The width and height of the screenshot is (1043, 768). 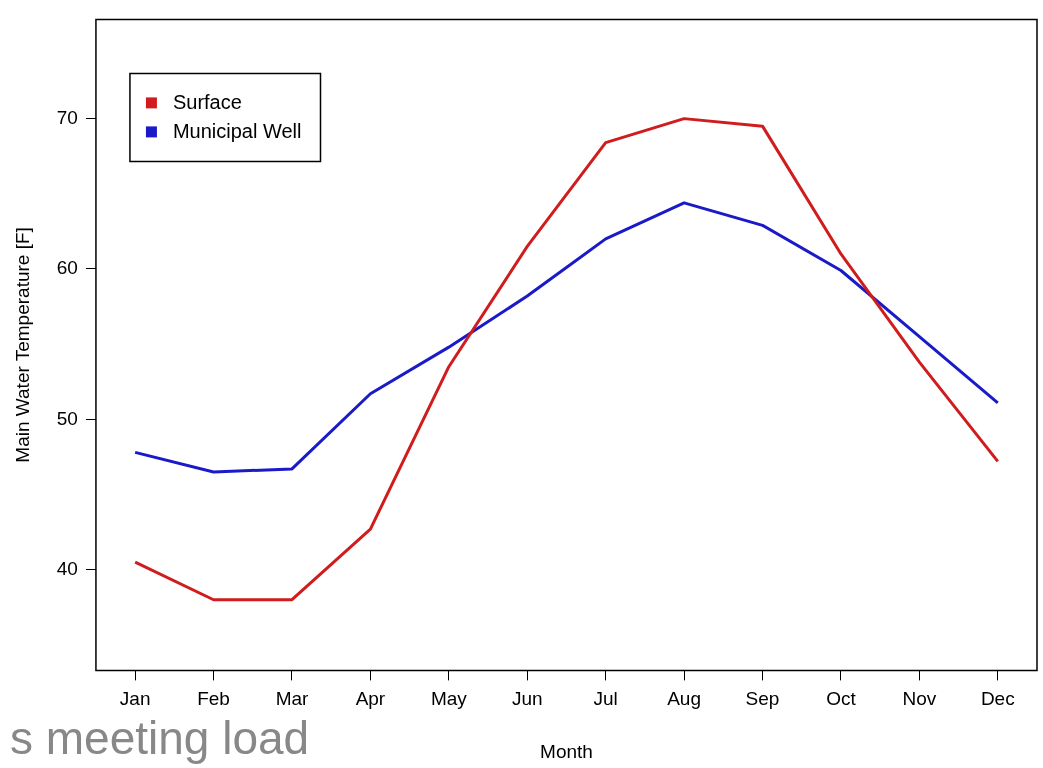 I want to click on y-tick-label: 60, so click(x=67, y=268).